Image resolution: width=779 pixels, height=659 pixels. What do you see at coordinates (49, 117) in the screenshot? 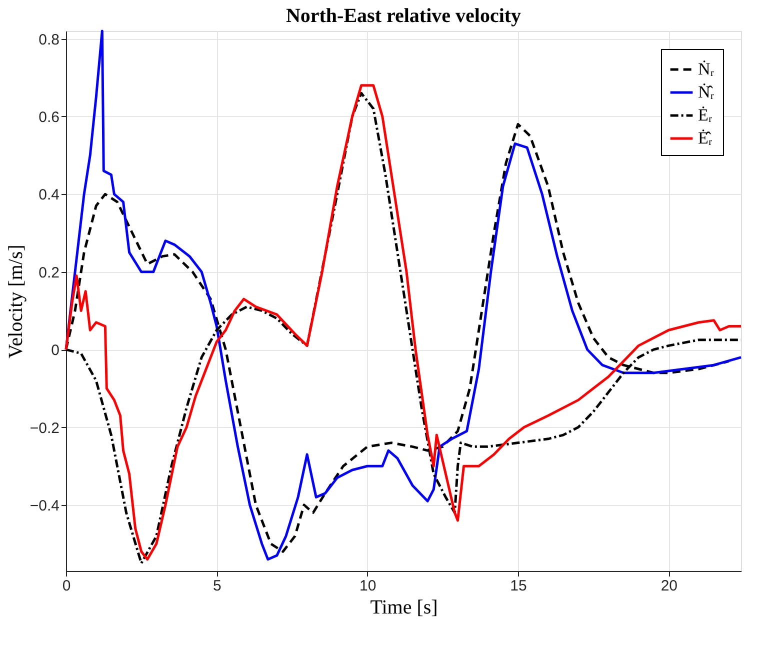
I see `y-tick-label: 0.6` at bounding box center [49, 117].